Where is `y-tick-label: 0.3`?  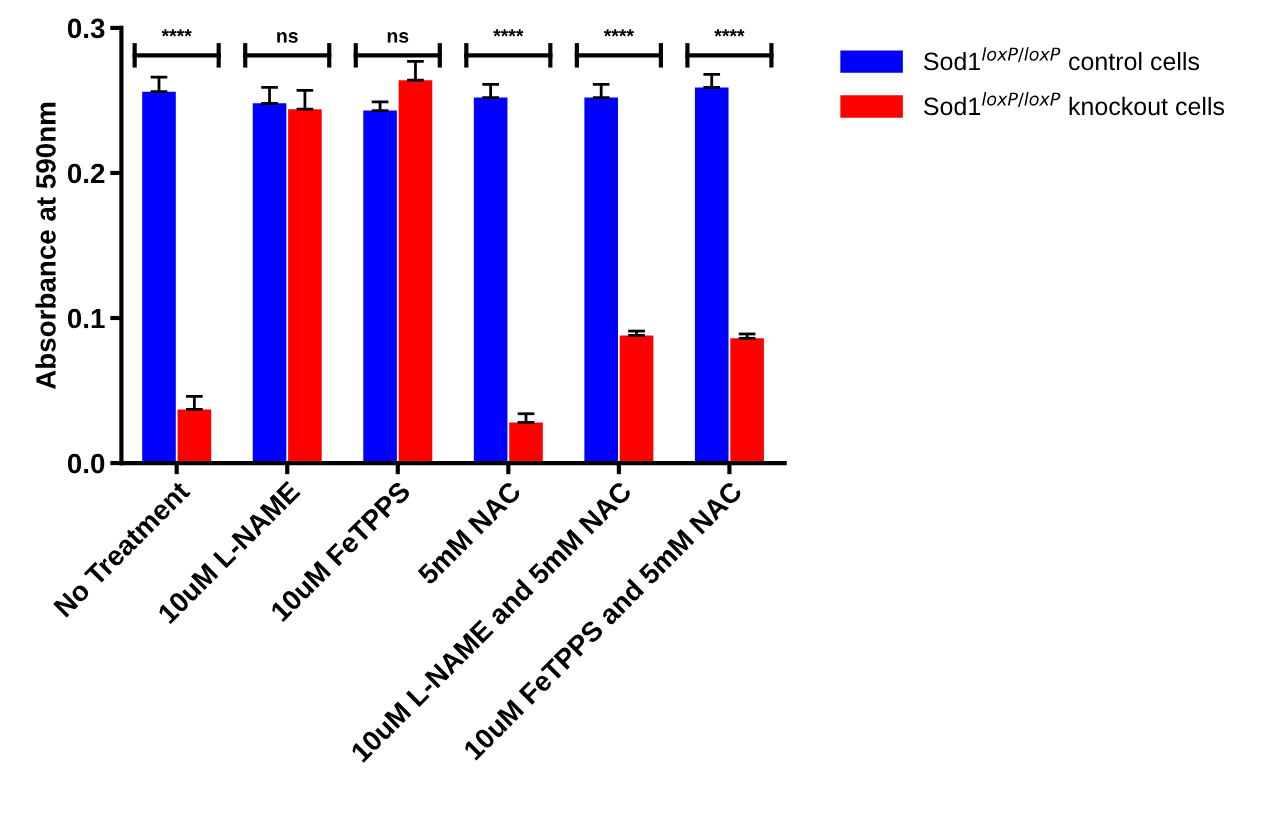
y-tick-label: 0.3 is located at coordinates (86, 28).